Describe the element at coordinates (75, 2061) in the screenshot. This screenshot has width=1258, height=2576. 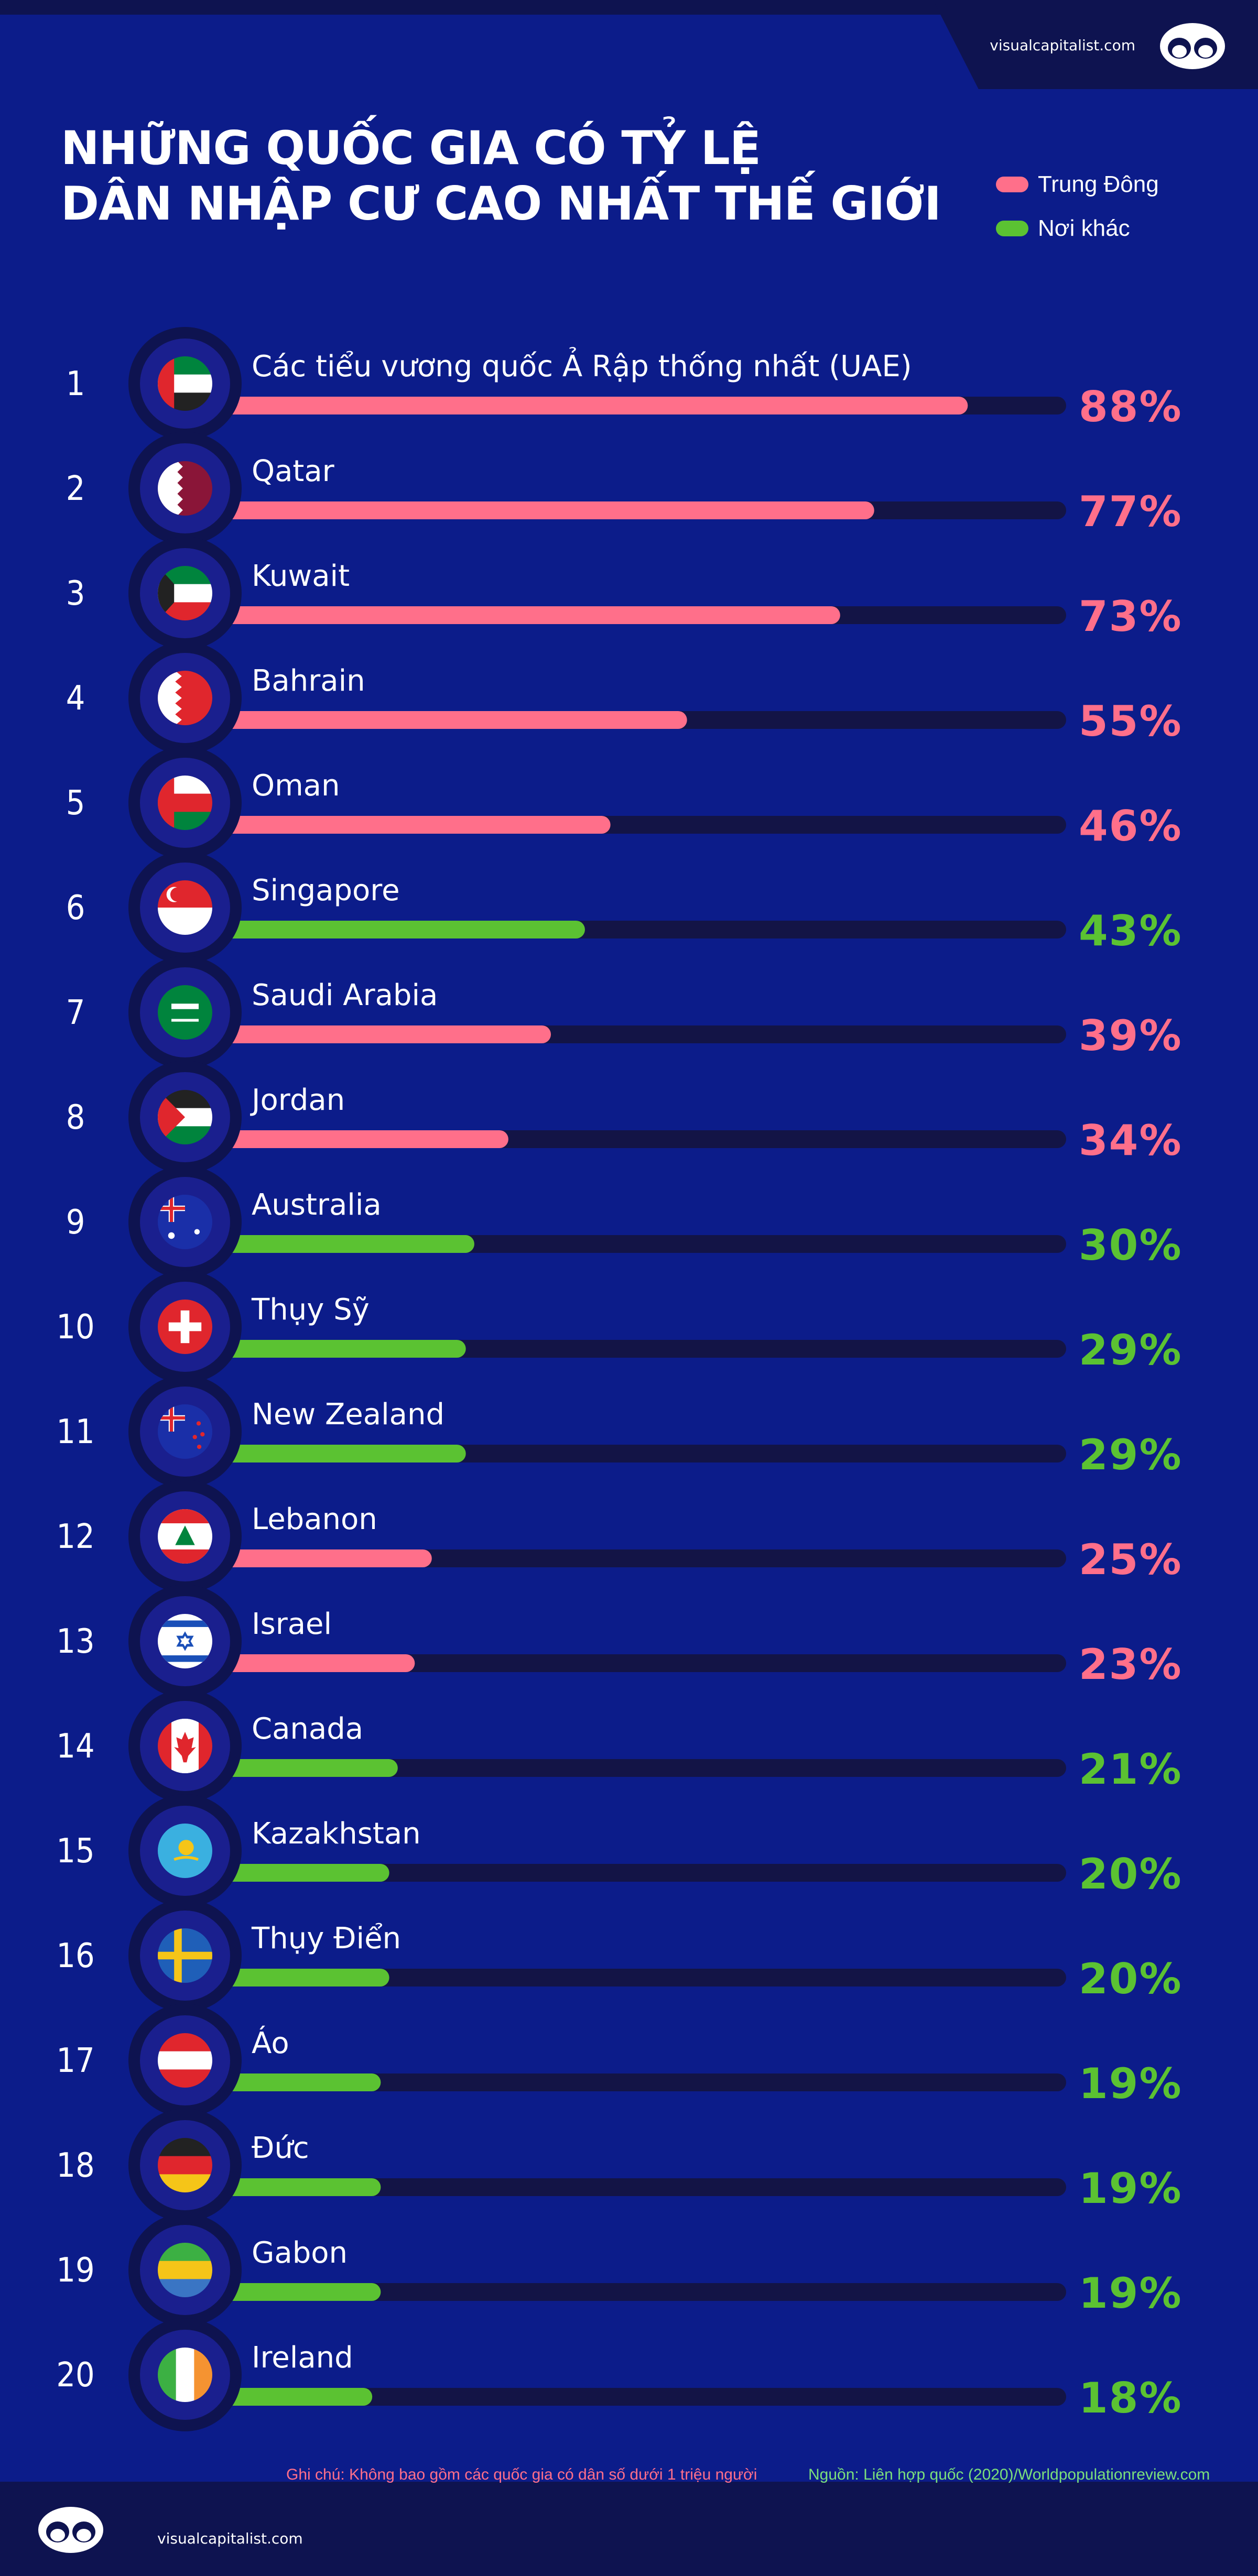
I see `rank-label: 17` at that location.